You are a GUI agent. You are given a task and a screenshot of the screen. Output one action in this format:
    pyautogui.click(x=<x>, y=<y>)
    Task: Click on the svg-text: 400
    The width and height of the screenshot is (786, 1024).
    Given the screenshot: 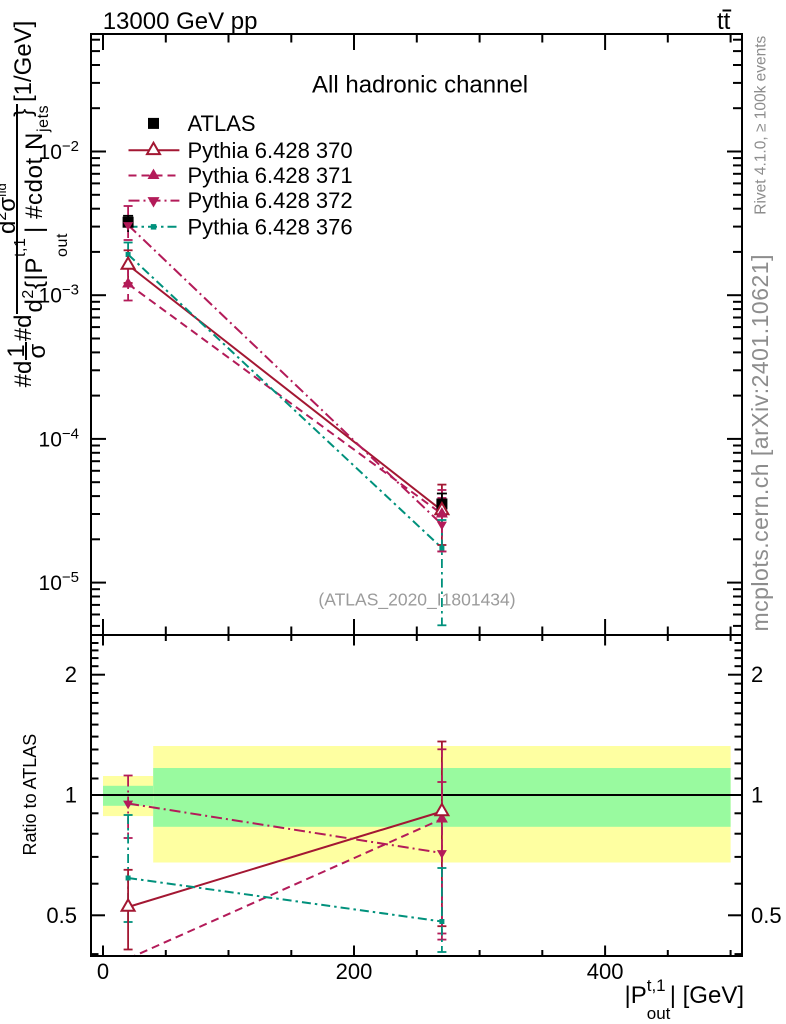 What is the action you would take?
    pyautogui.click(x=605, y=971)
    